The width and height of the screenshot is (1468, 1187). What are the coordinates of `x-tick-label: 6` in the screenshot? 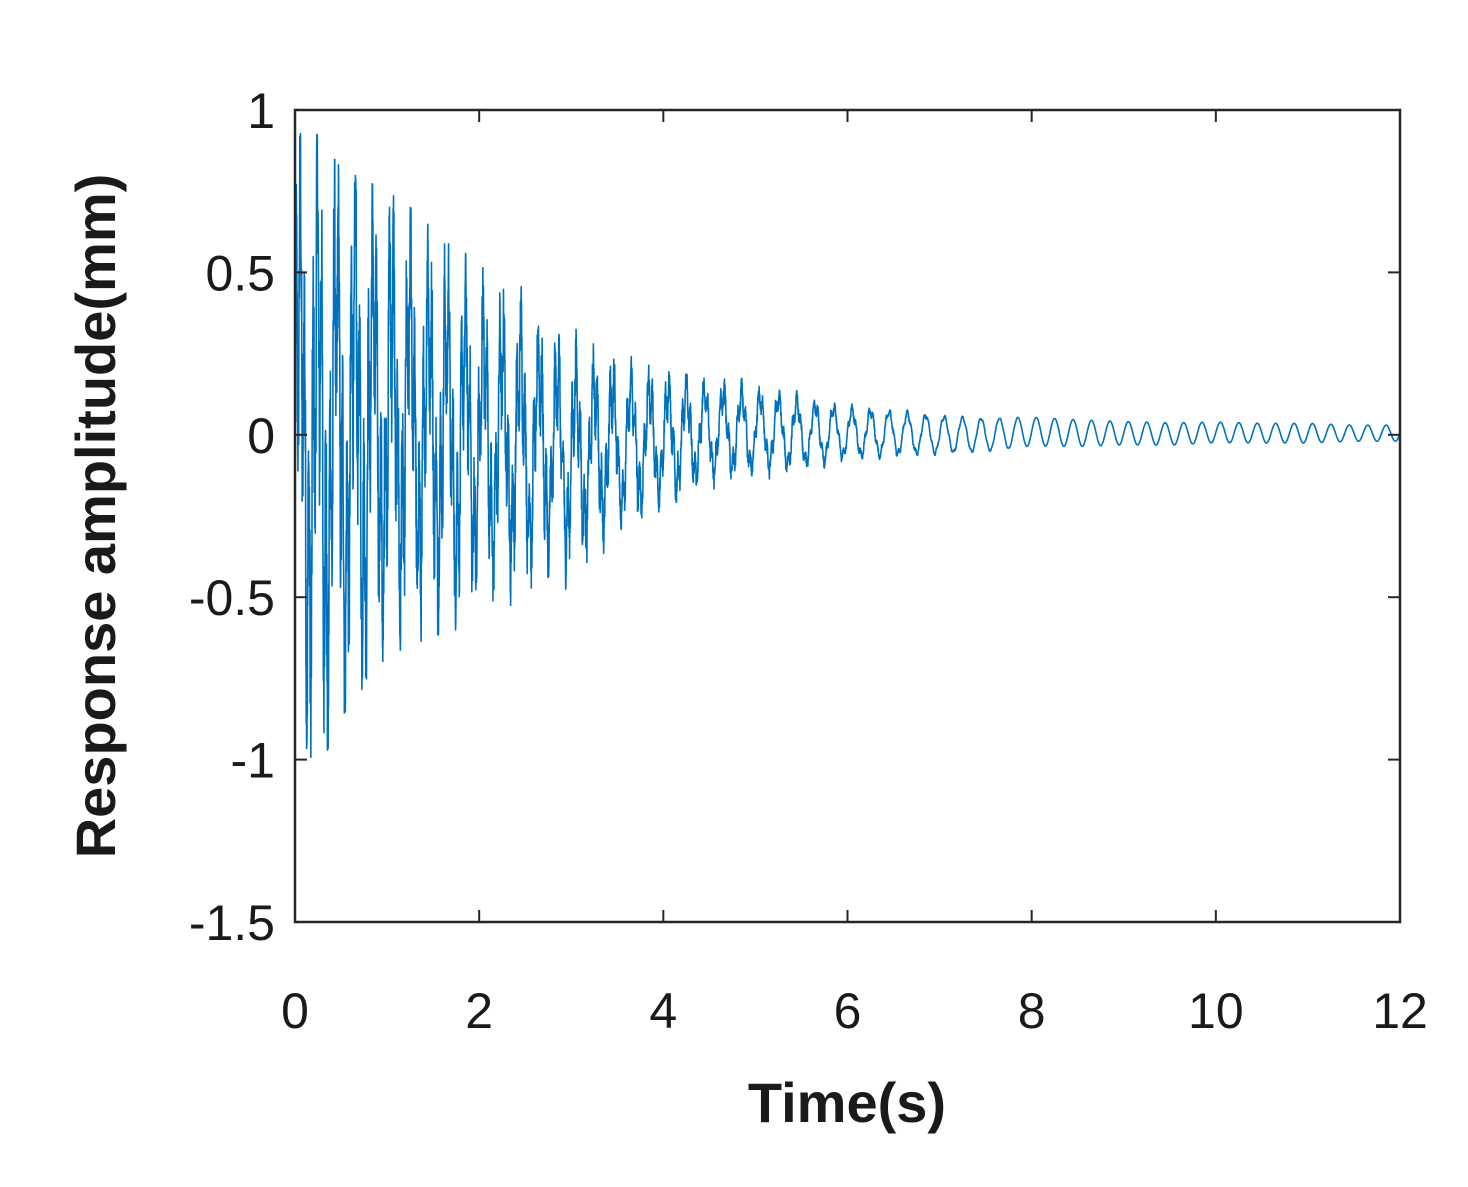 It's located at (848, 1011).